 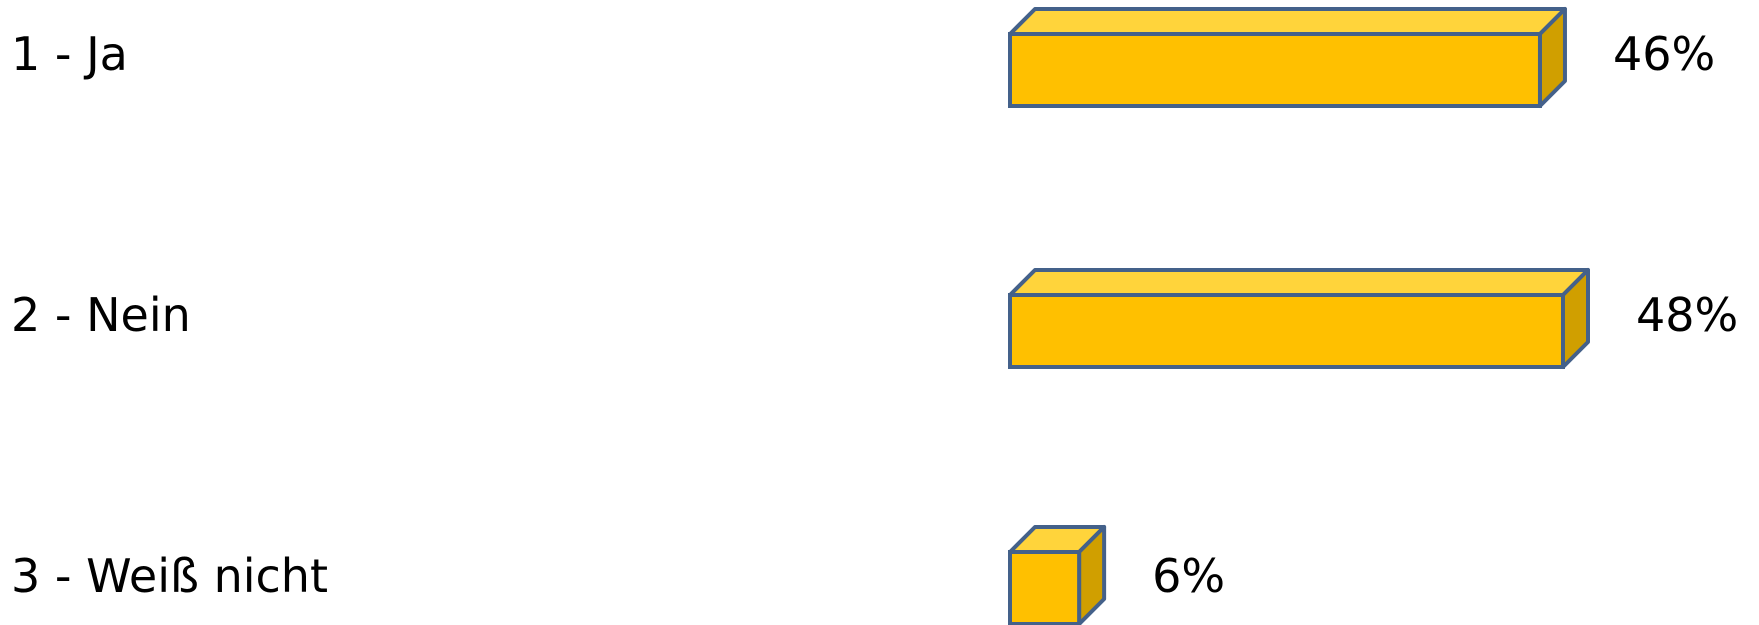 I want to click on value-label: 46%, so click(x=1664, y=54).